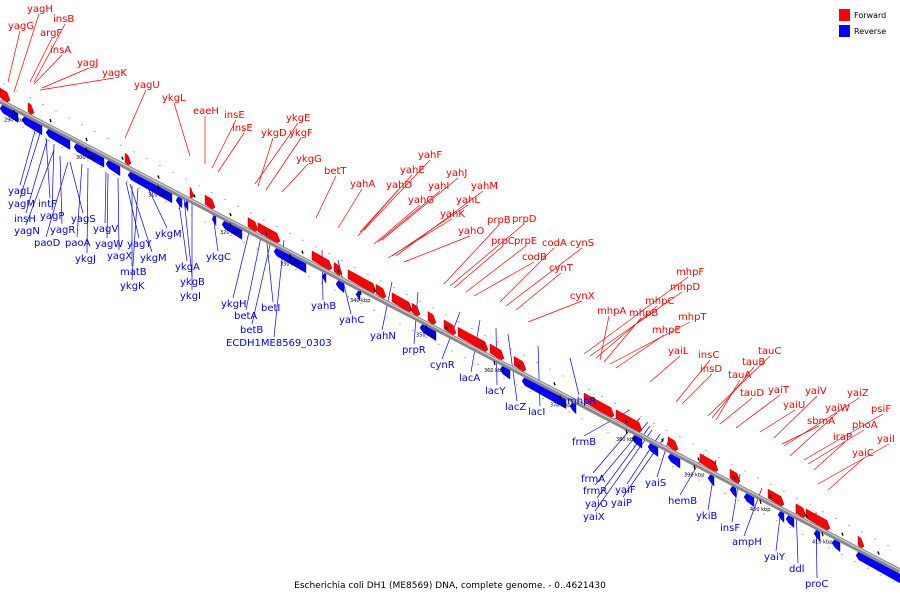  Describe the element at coordinates (468, 200) in the screenshot. I see `forward-gene-label: yahL` at that location.